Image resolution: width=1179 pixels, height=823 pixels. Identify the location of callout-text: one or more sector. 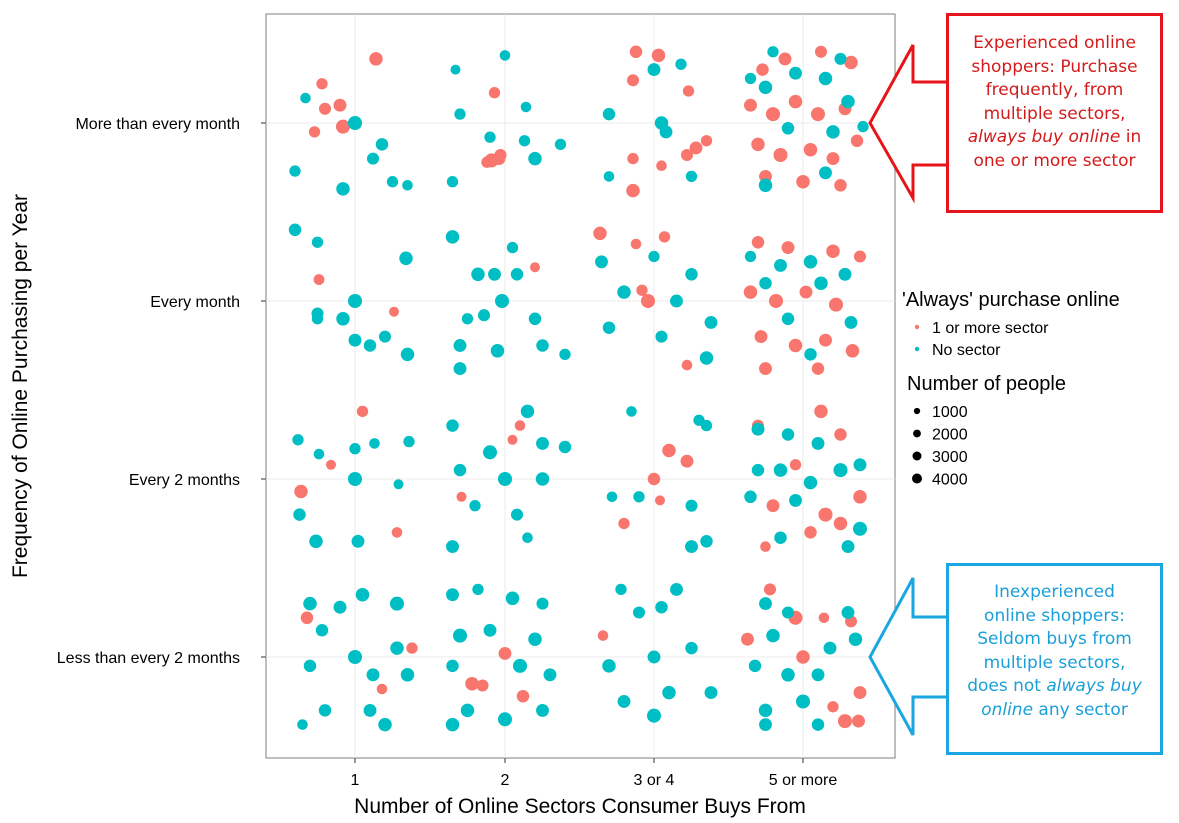
(1054, 160).